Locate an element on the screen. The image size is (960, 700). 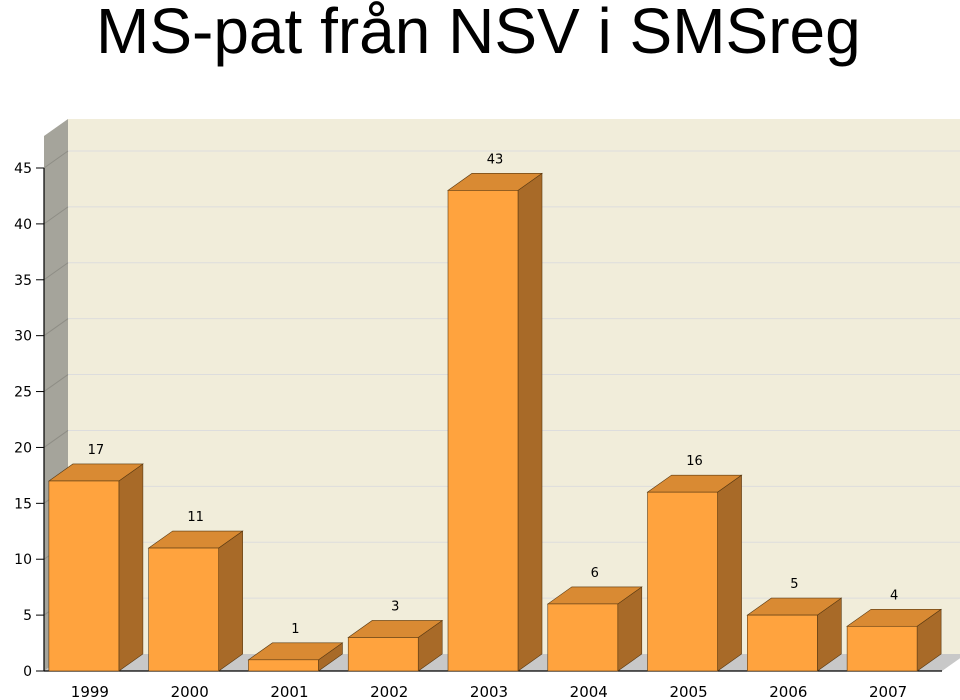
x-tick-label: 2001 is located at coordinates (289, 691).